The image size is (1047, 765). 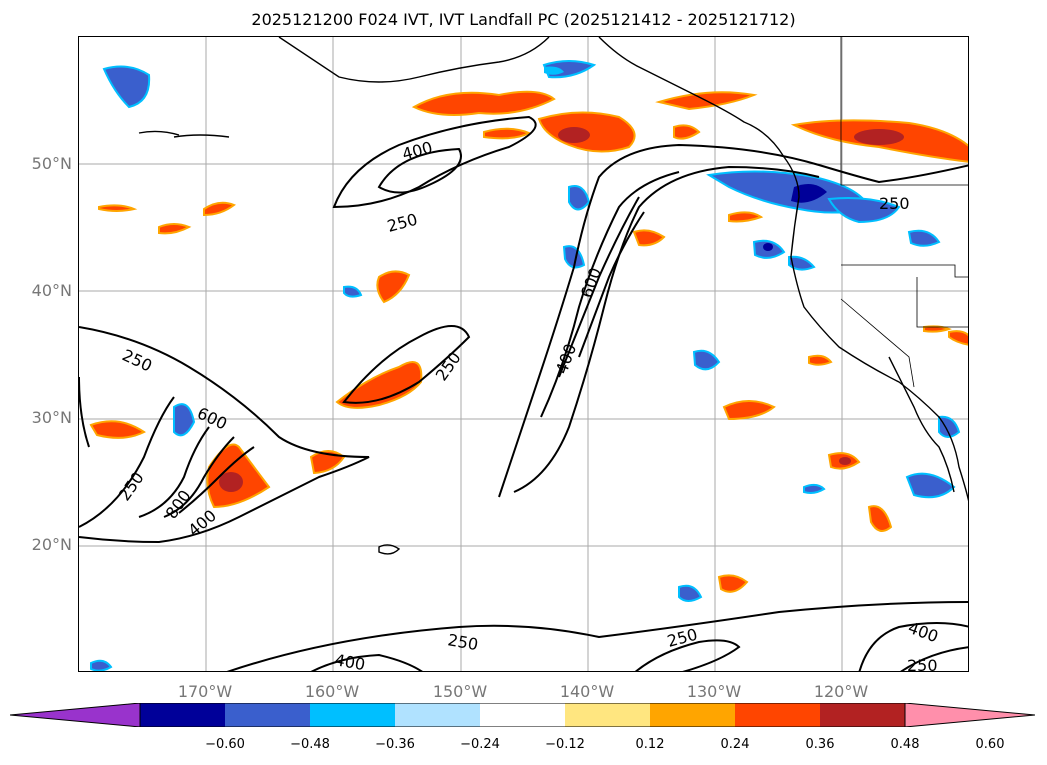 What do you see at coordinates (205, 691) in the screenshot?
I see `lon-label-170w: 170°W` at bounding box center [205, 691].